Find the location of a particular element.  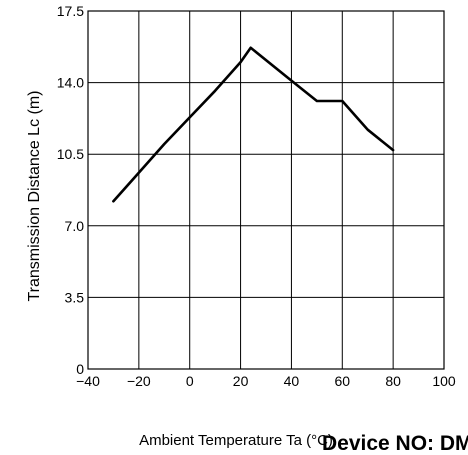

x-tick-label: 20 is located at coordinates (241, 381).